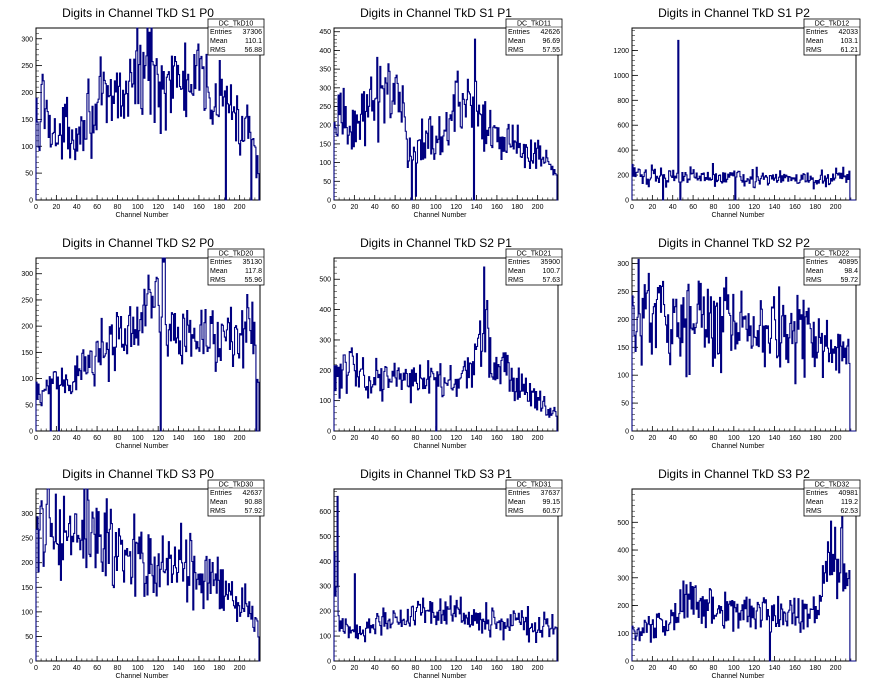  Describe the element at coordinates (734, 474) in the screenshot. I see `chart-title: Digits in Channel TkD S3 P2` at that location.